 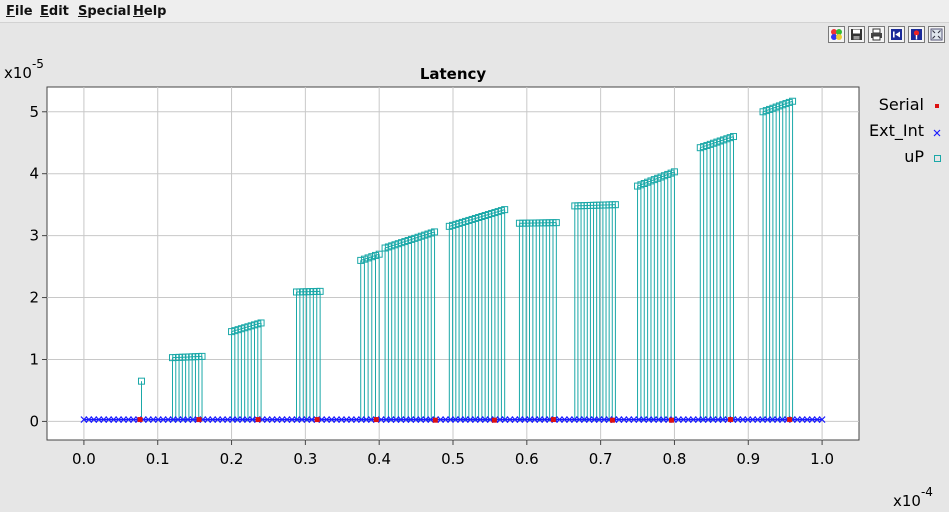 What do you see at coordinates (474, 11) in the screenshot?
I see `menu-bar: File Edit Special Help` at bounding box center [474, 11].